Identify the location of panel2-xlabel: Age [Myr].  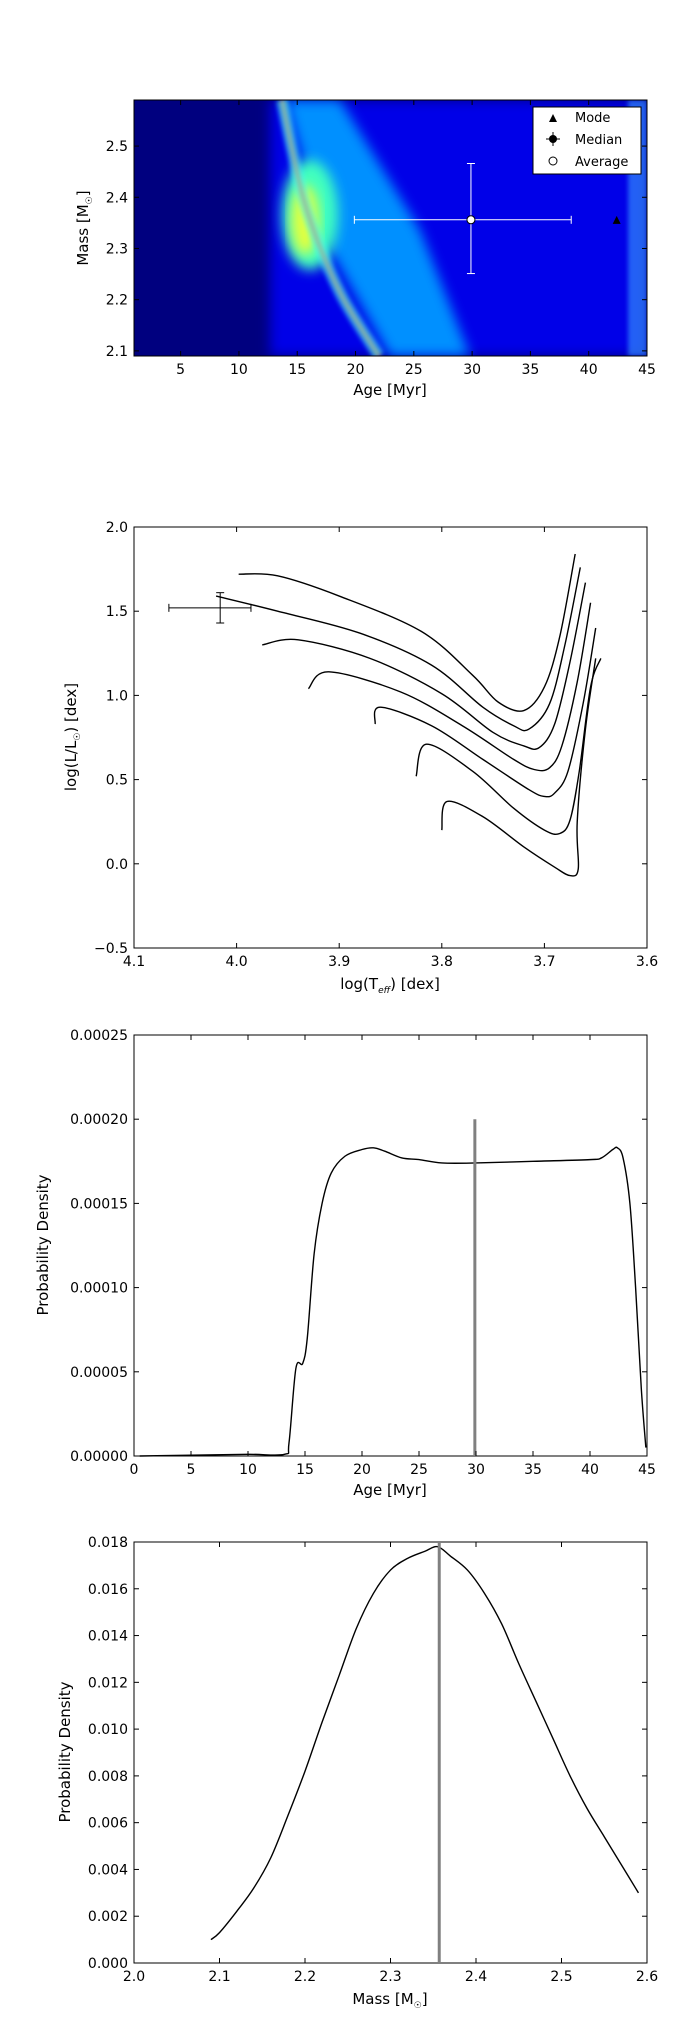
(389, 1490).